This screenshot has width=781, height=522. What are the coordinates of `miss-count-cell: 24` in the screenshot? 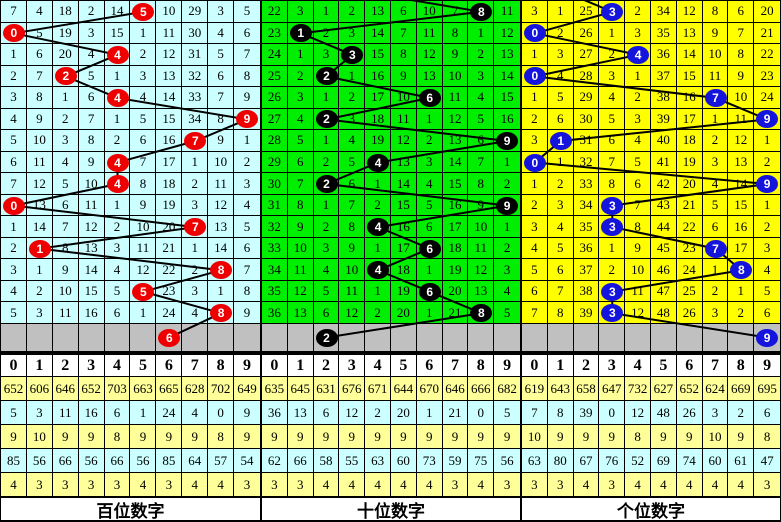 It's located at (275, 55).